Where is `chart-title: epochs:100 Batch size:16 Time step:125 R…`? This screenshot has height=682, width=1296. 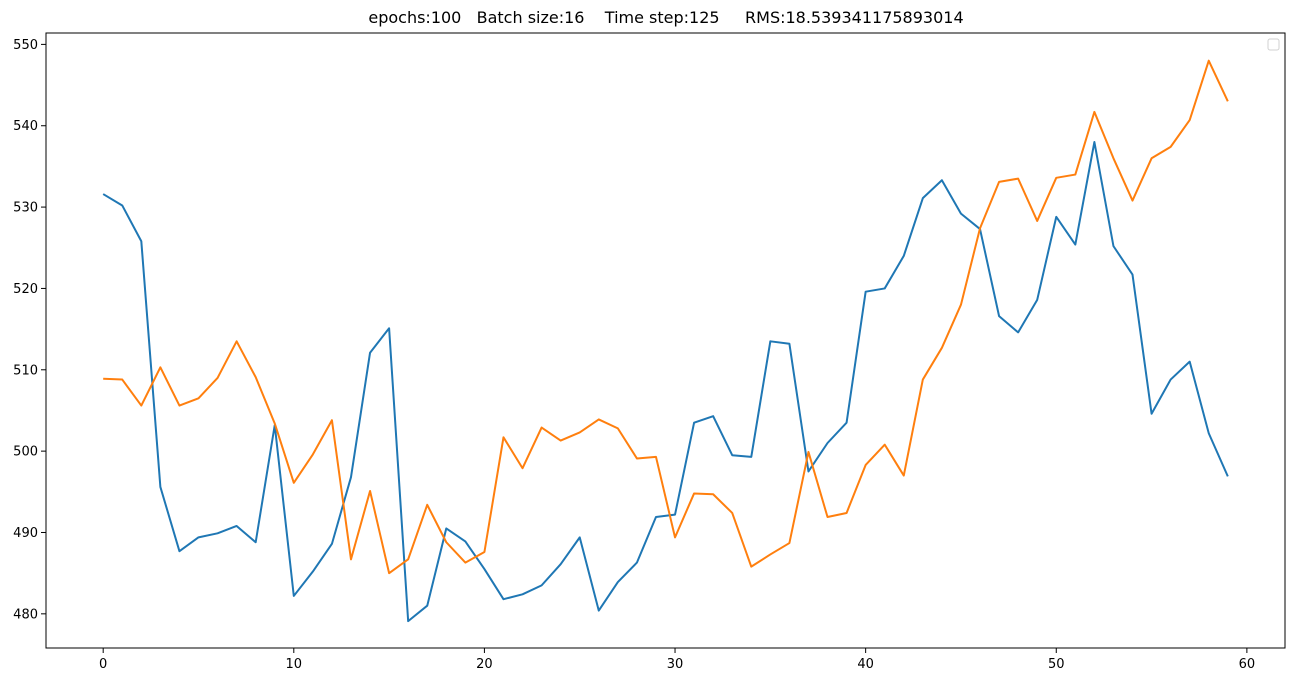
chart-title: epochs:100 Batch size:16 Time step:125 R… is located at coordinates (665, 17).